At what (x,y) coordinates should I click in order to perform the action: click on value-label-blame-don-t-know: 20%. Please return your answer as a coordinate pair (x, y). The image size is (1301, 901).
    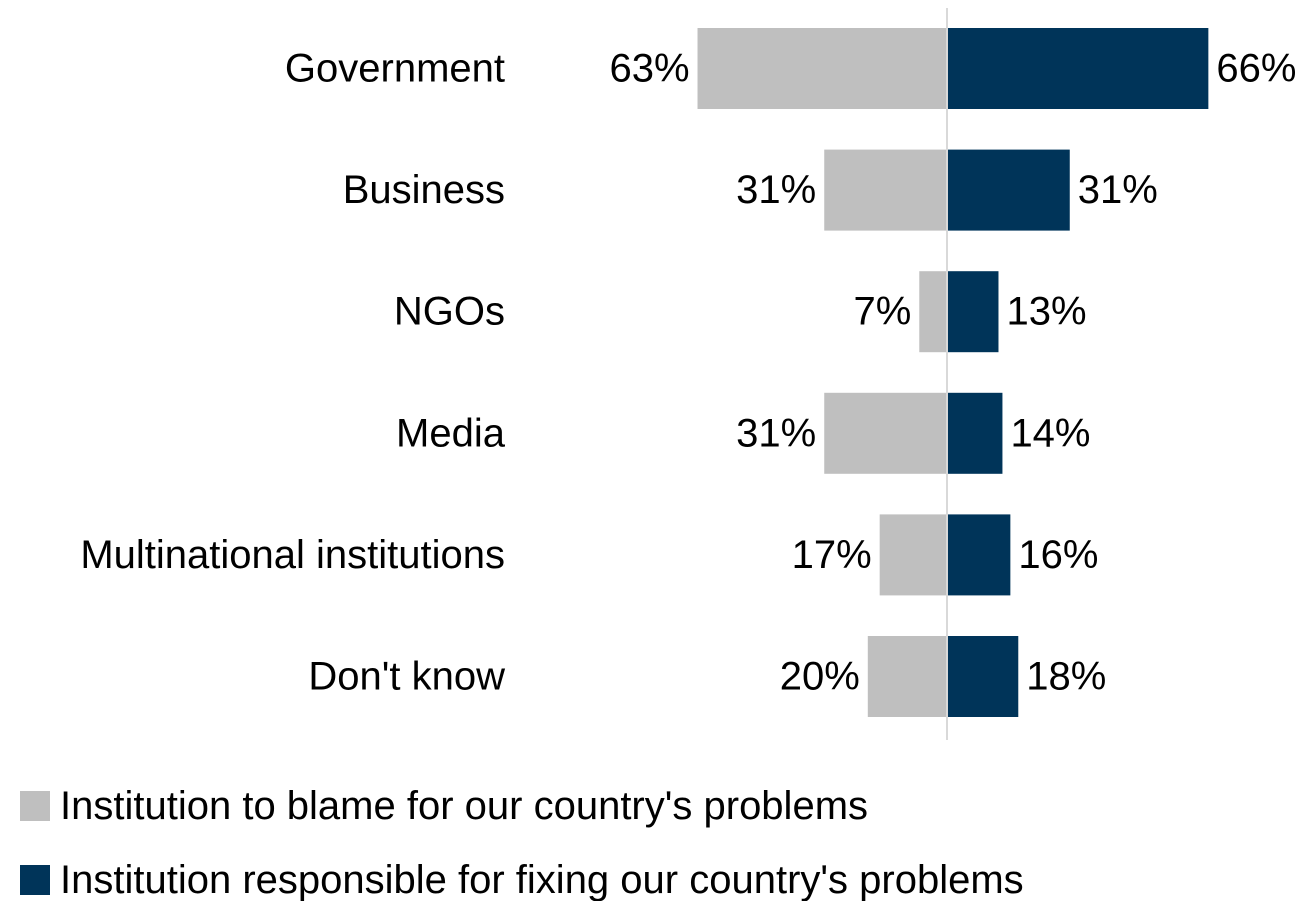
    Looking at the image, I should click on (820, 677).